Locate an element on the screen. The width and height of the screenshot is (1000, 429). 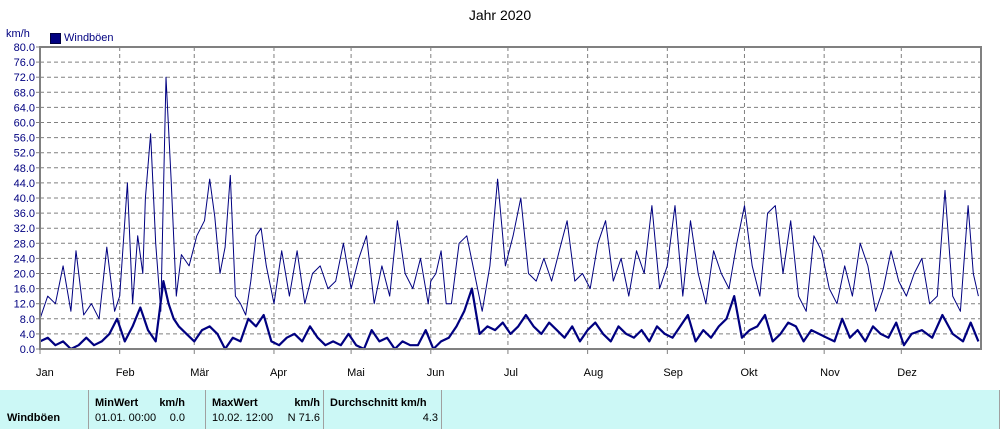
legend: Windböen is located at coordinates (82, 38).